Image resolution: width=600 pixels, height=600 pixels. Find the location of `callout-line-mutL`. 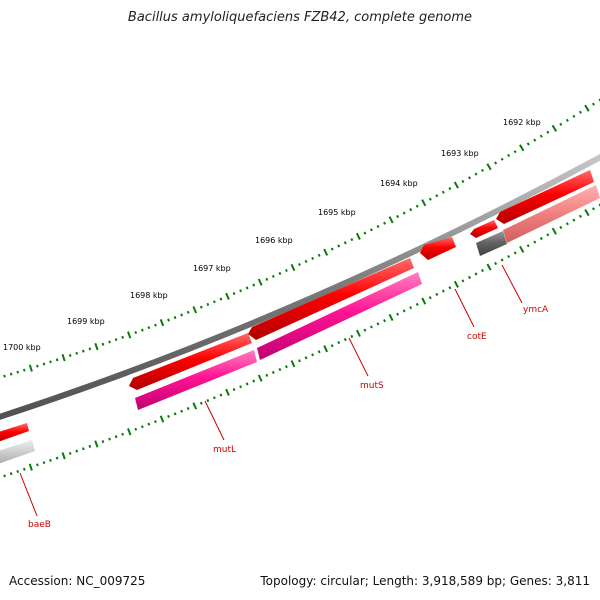

callout-line-mutL is located at coordinates (214, 420).